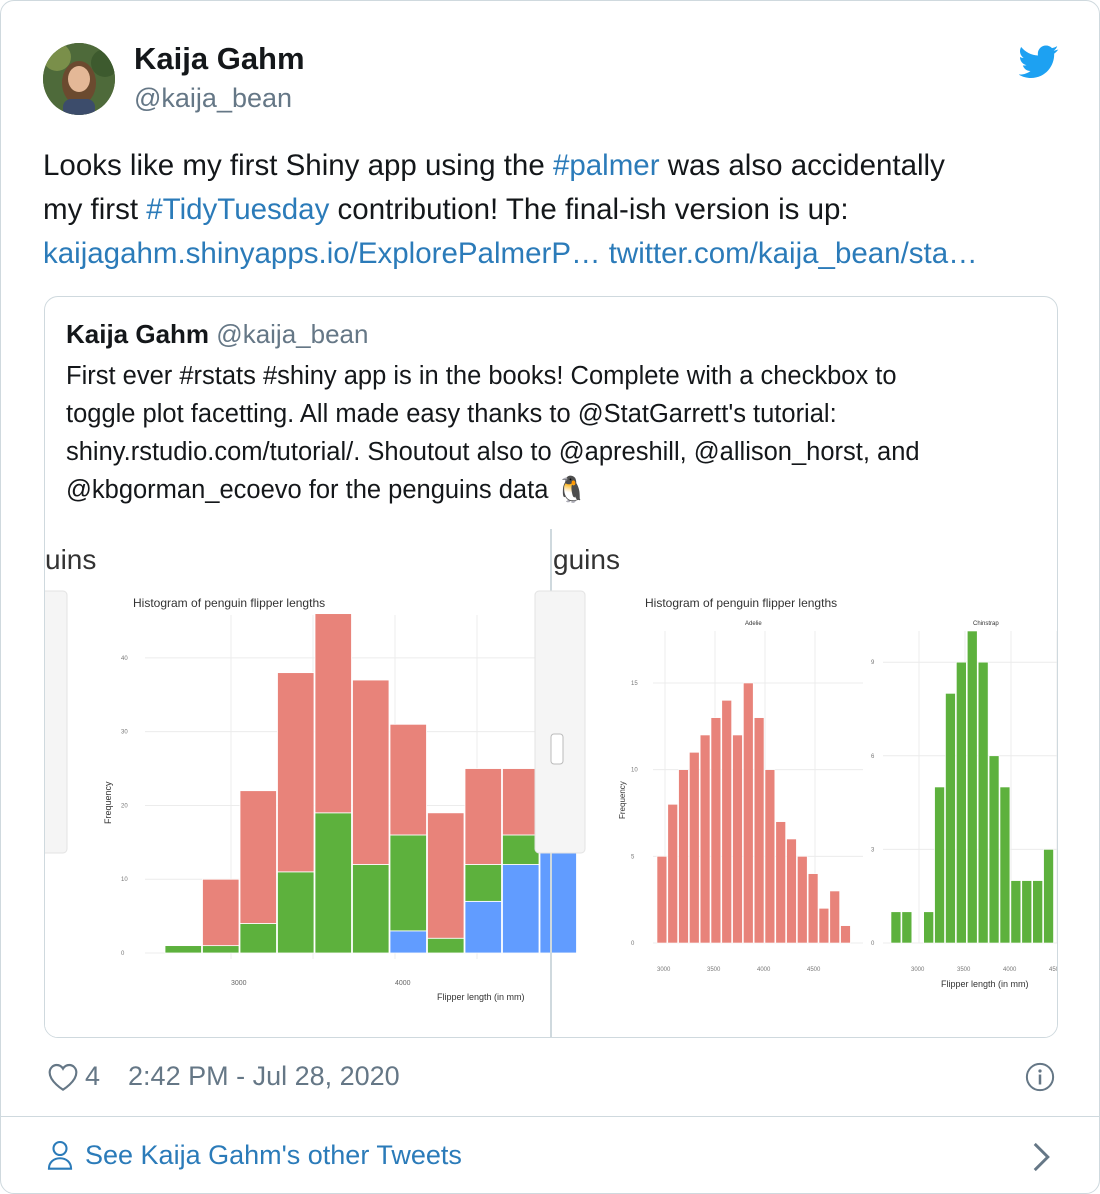  I want to click on tweet-footer-meta: 4 2:42 PM - Jul 28, 2020, so click(223, 1076).